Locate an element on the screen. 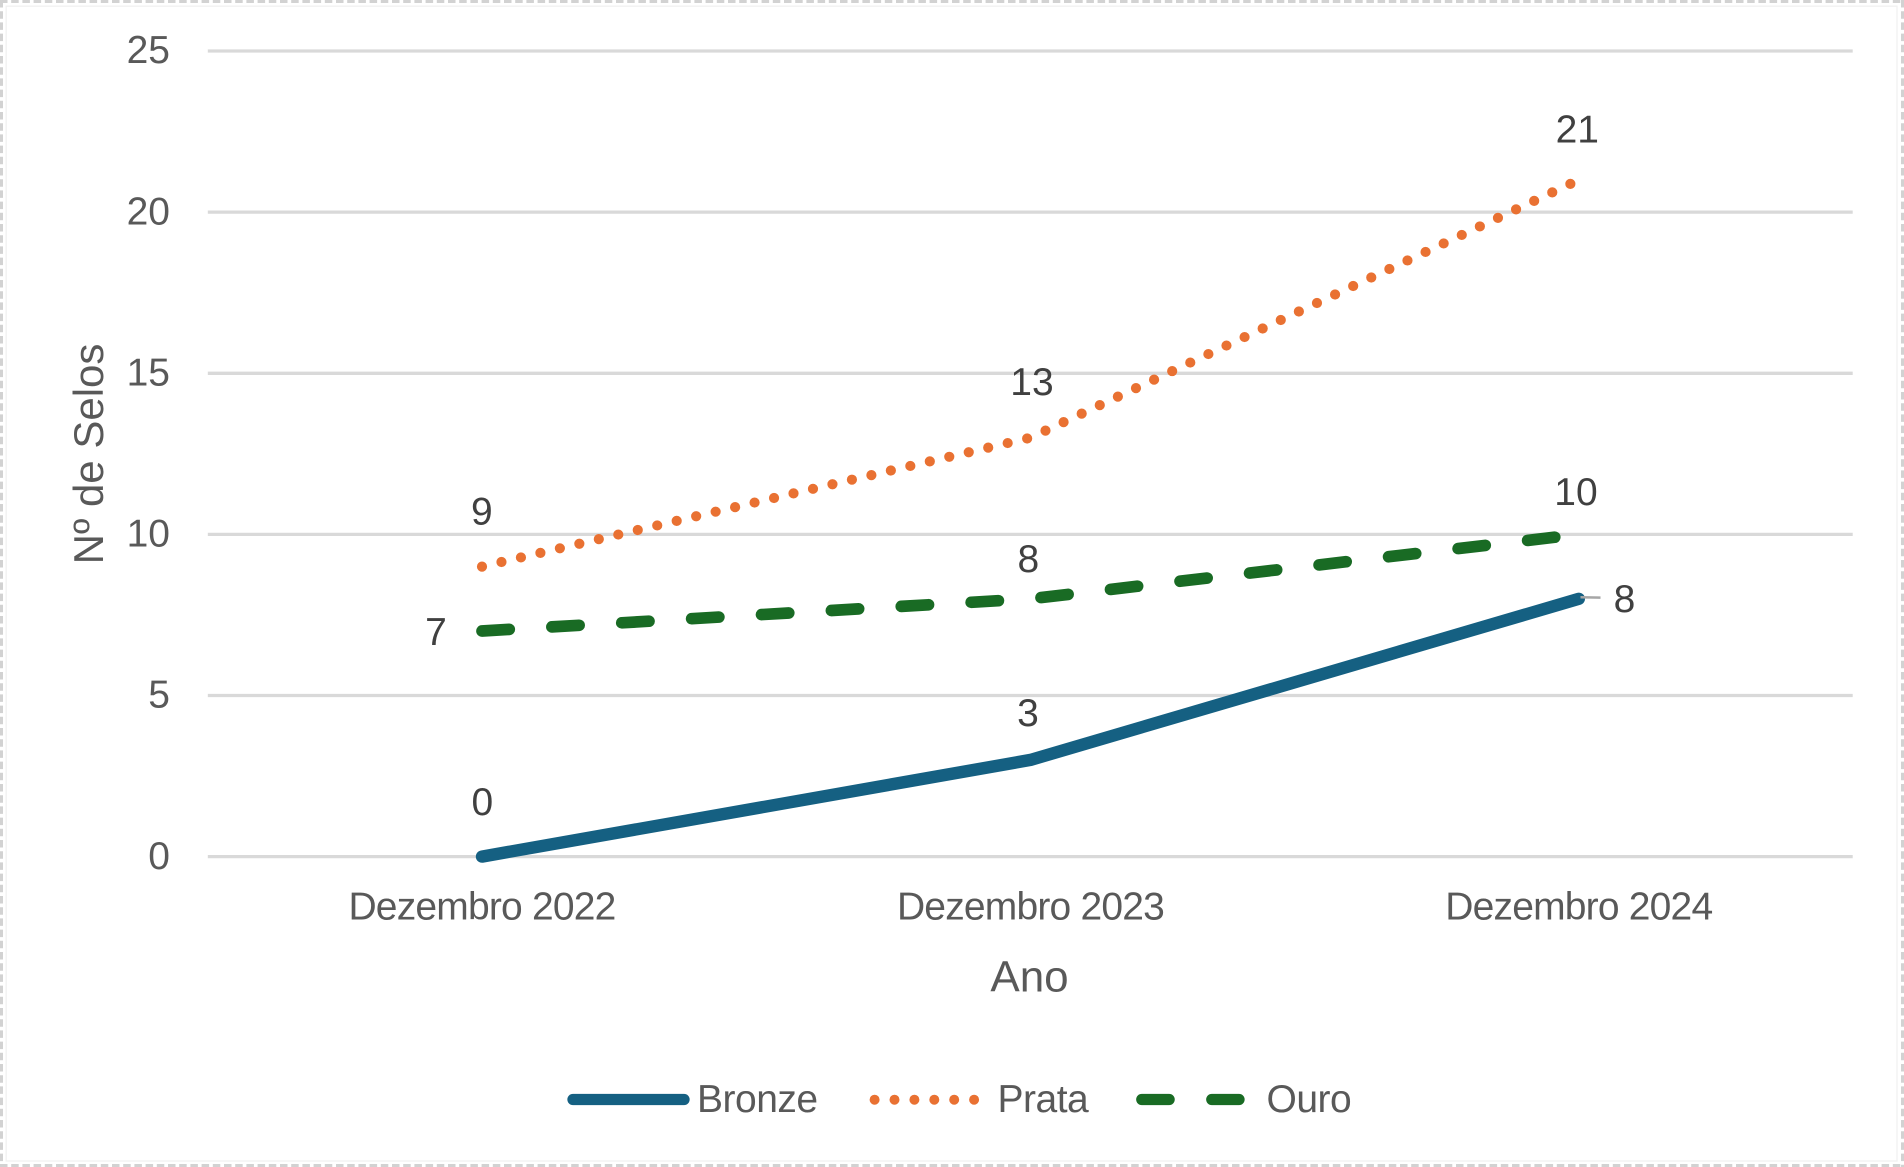 The height and width of the screenshot is (1167, 1904). svg-text: Dezembro 2022 is located at coordinates (481, 907).